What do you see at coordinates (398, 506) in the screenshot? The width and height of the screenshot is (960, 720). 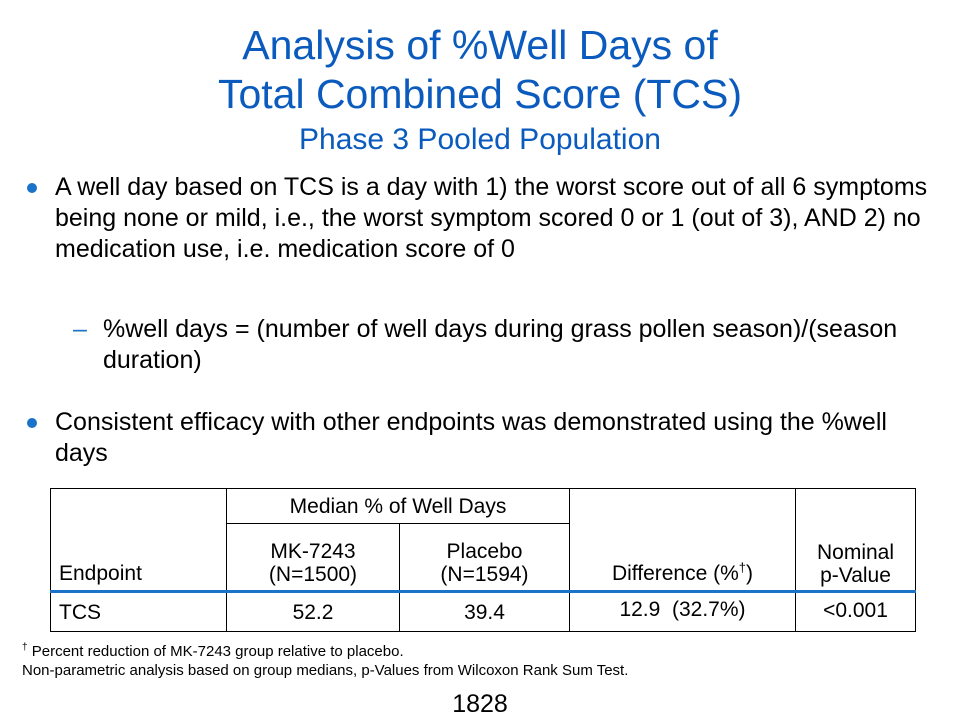 I see `header-median-well-days: Median % of Well Days` at bounding box center [398, 506].